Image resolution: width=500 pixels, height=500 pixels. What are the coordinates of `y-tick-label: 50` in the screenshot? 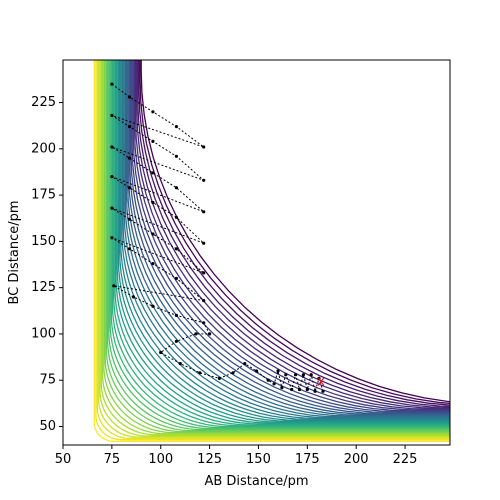 It's located at (47, 426).